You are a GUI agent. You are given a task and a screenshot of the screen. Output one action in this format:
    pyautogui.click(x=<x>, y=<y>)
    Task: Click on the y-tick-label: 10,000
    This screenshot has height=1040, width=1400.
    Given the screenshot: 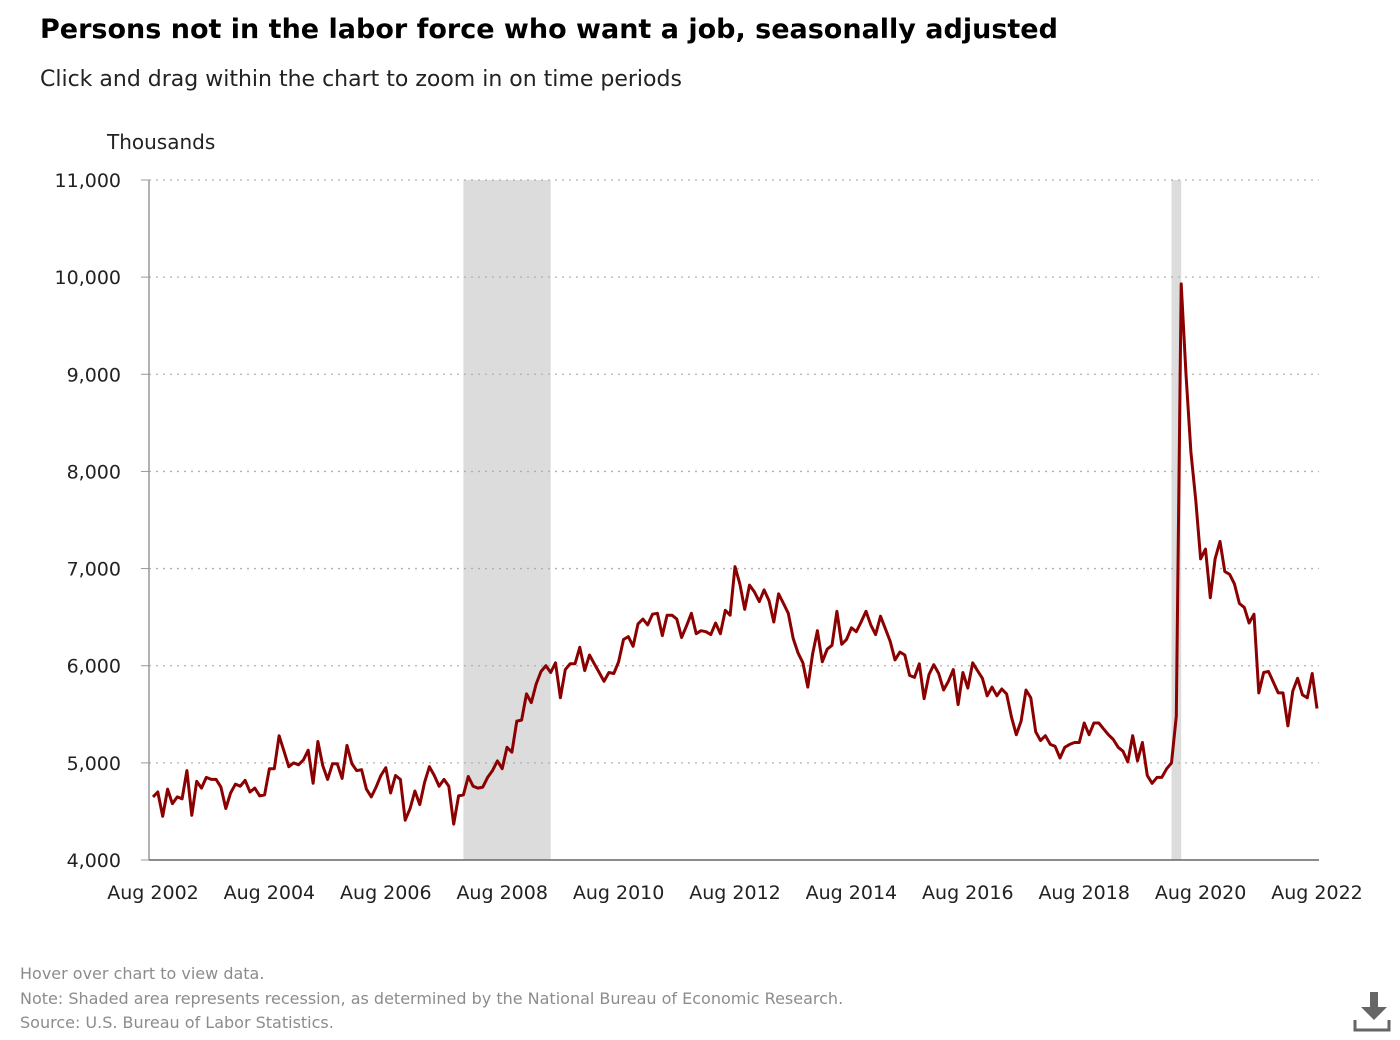 What is the action you would take?
    pyautogui.click(x=88, y=278)
    